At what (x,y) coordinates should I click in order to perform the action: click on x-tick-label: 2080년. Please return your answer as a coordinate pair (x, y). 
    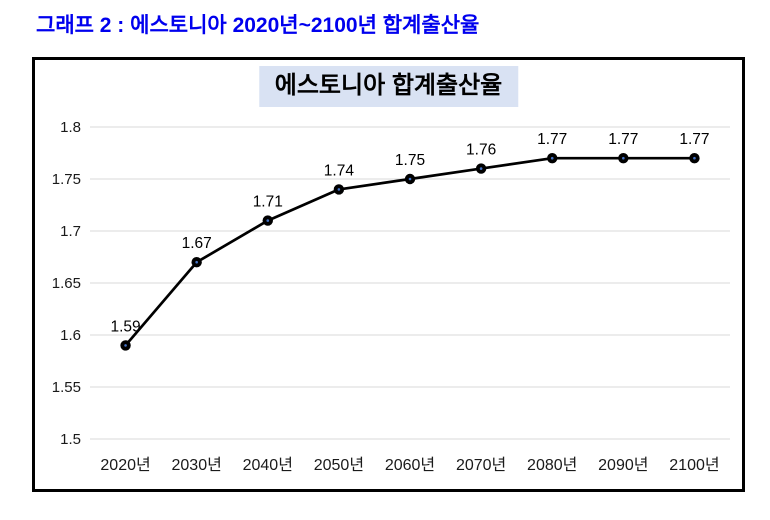
    Looking at the image, I should click on (552, 465).